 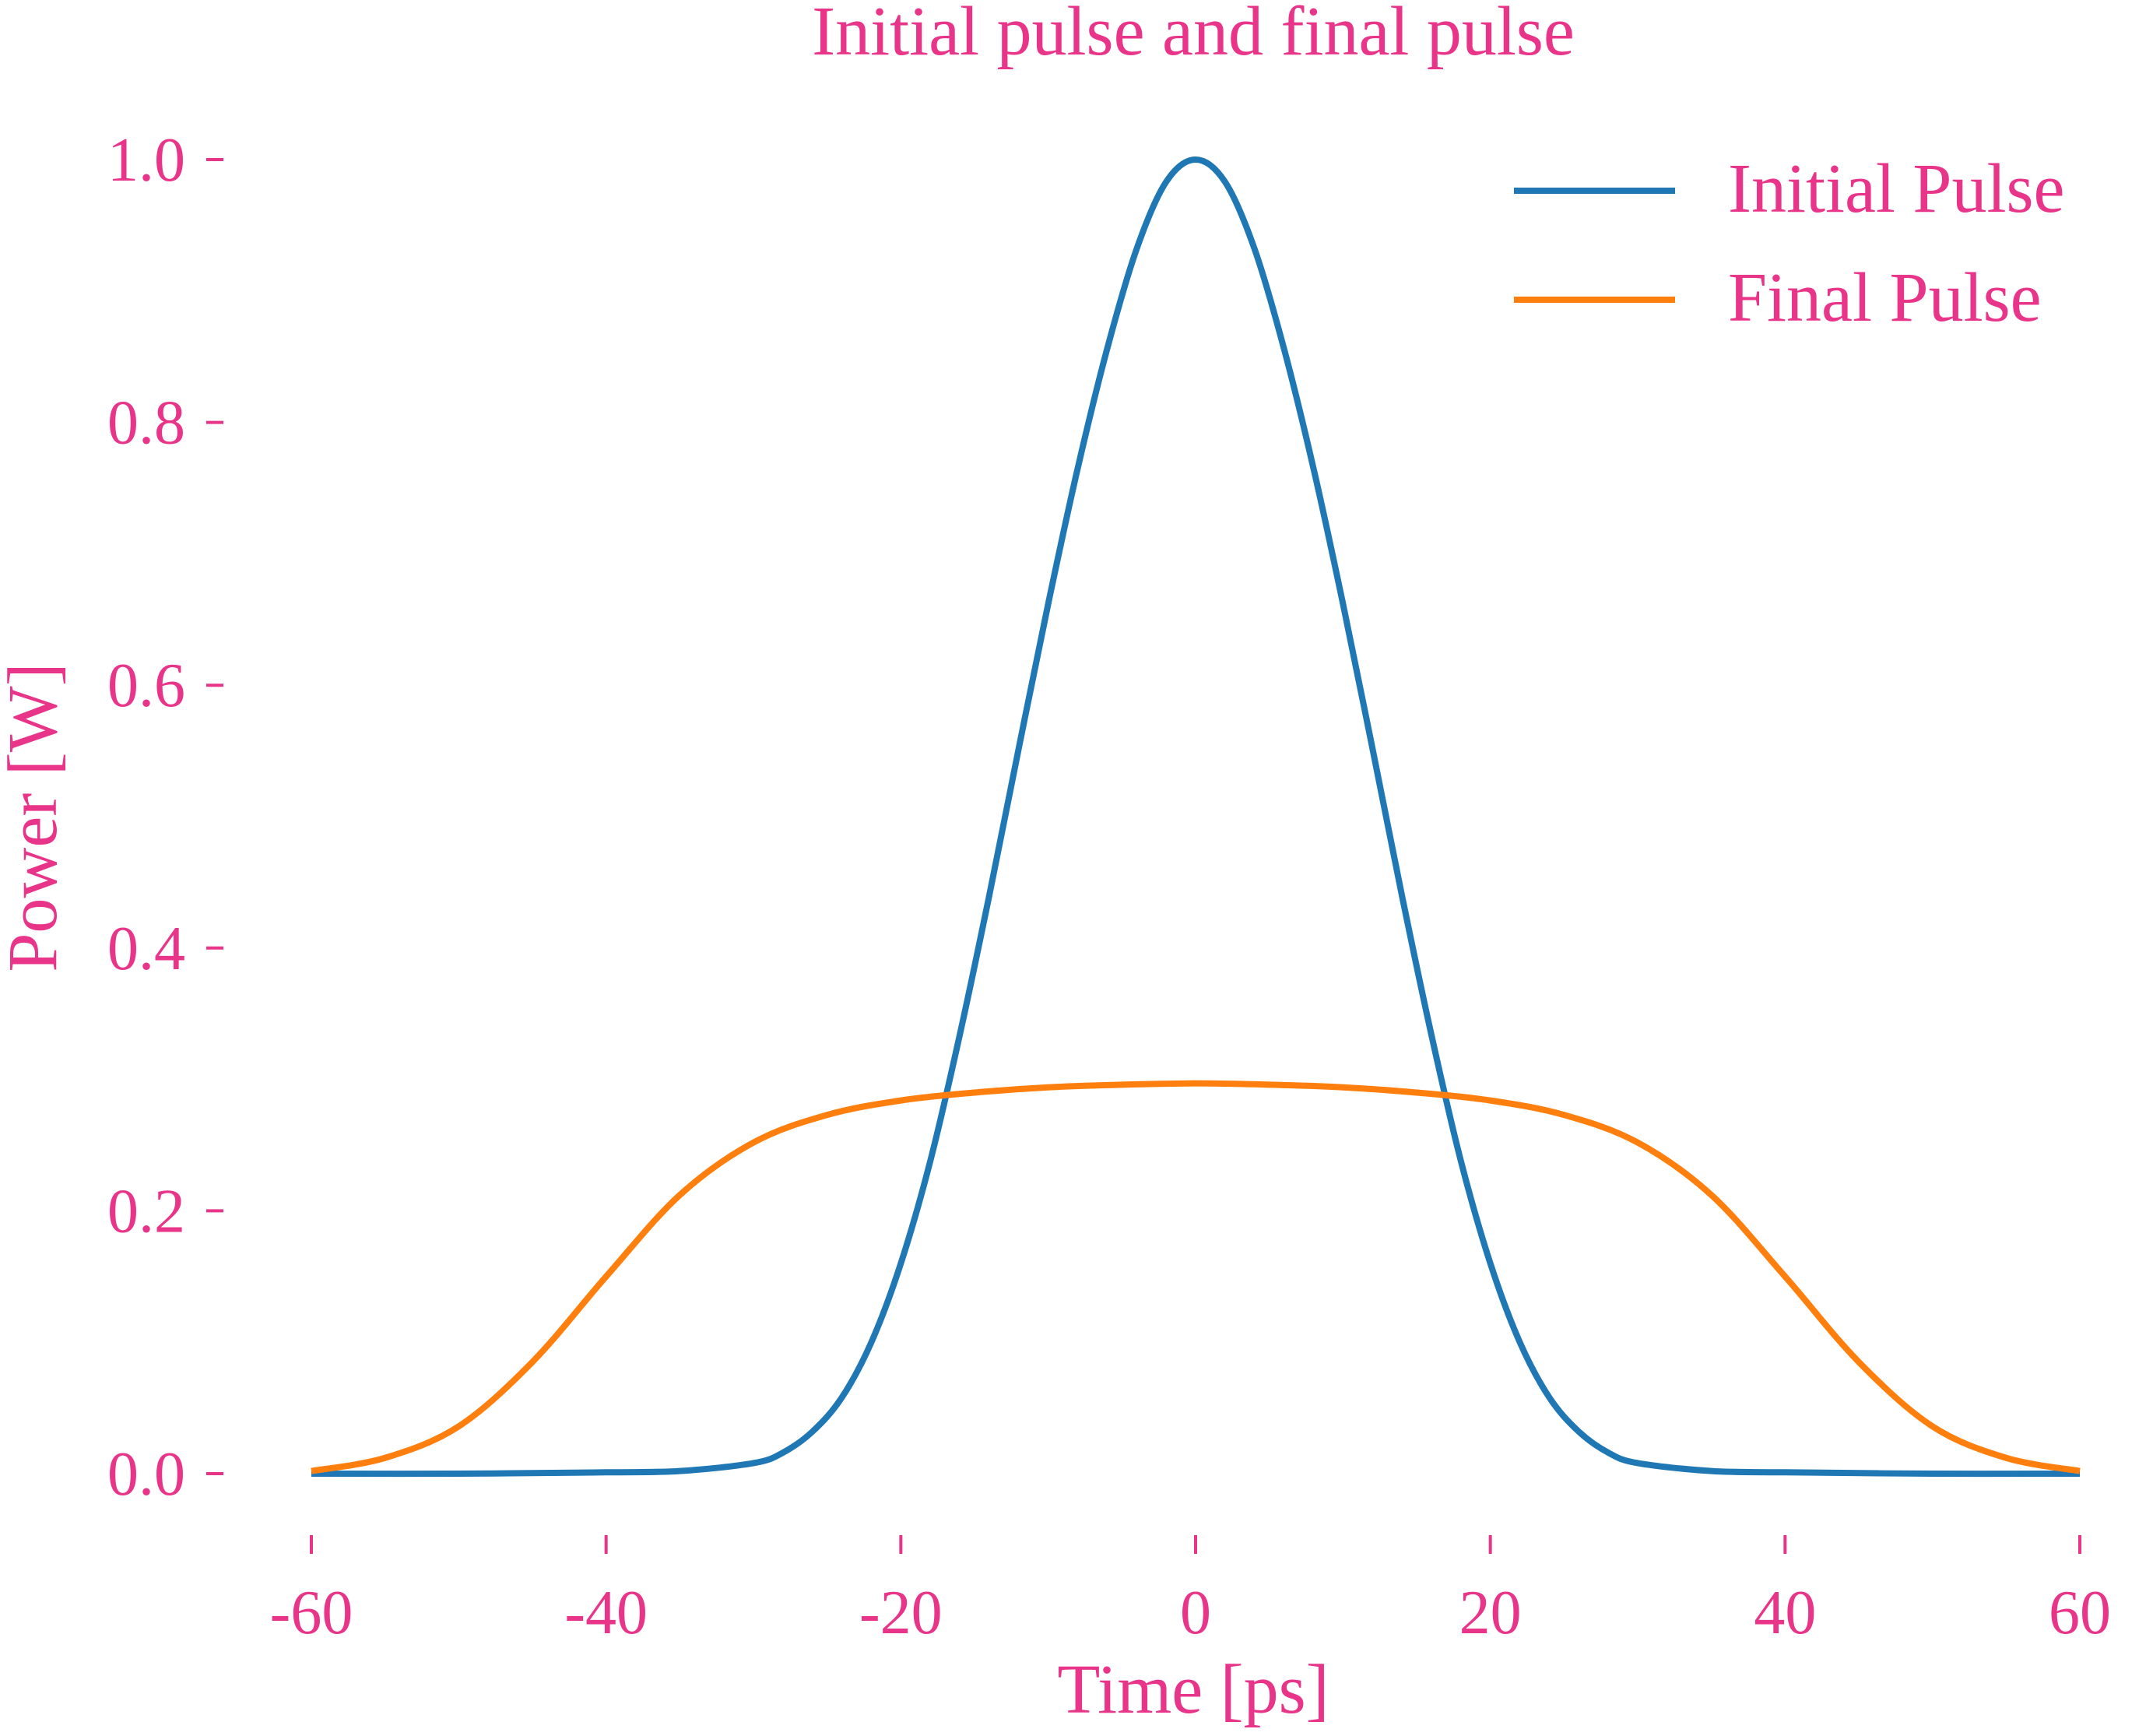 What do you see at coordinates (1195, 1613) in the screenshot?
I see `x-tick-label: 0` at bounding box center [1195, 1613].